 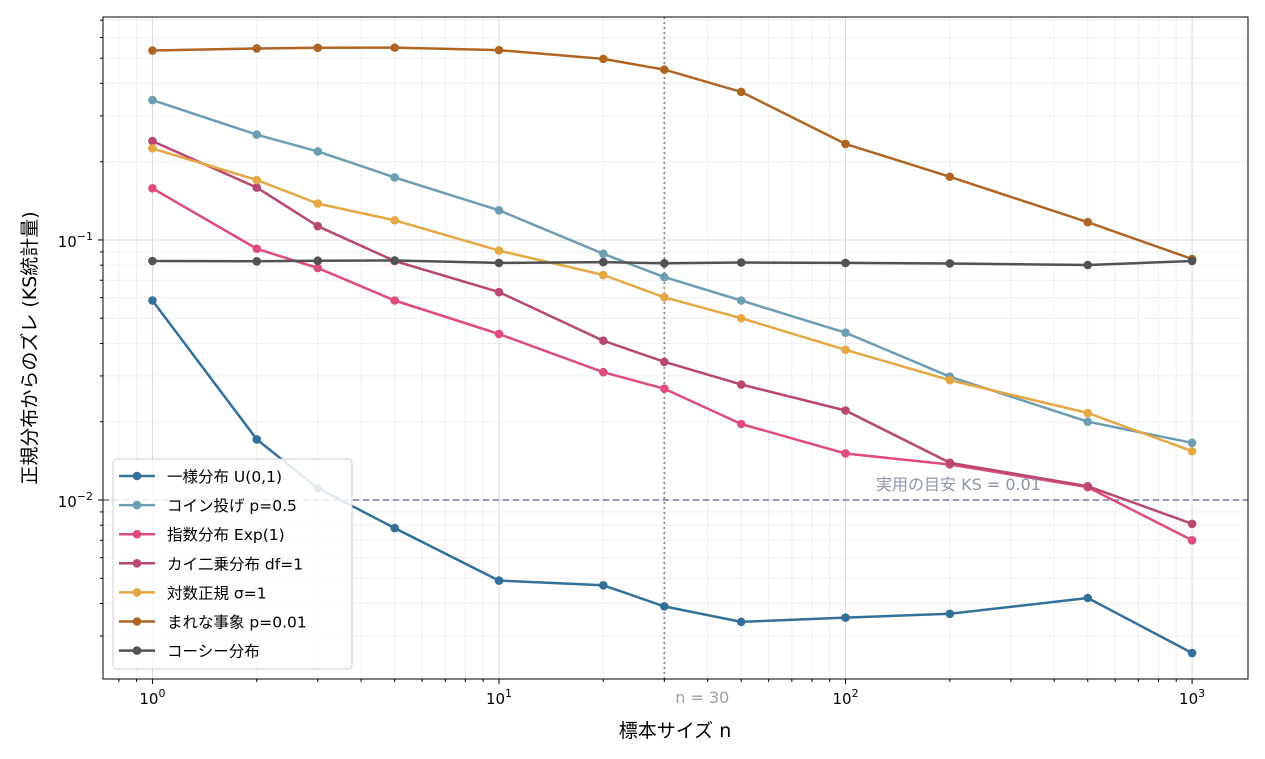 What do you see at coordinates (232, 506) in the screenshot?
I see `legend-label: コイン投げ p=0.5` at bounding box center [232, 506].